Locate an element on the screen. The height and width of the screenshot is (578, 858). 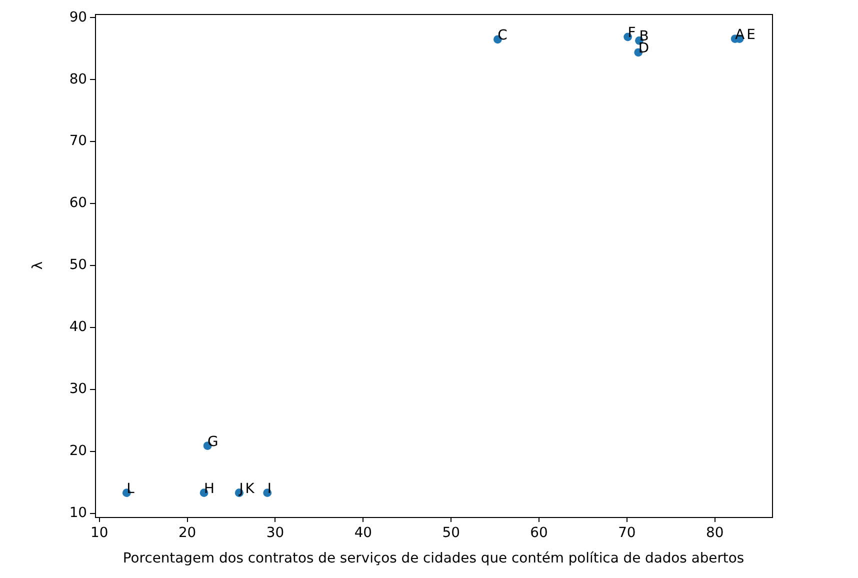
x-axis-title: Porcentagem dos contratos de serviços de cidades que contém política de dados abertos is located at coordinates (433, 558).